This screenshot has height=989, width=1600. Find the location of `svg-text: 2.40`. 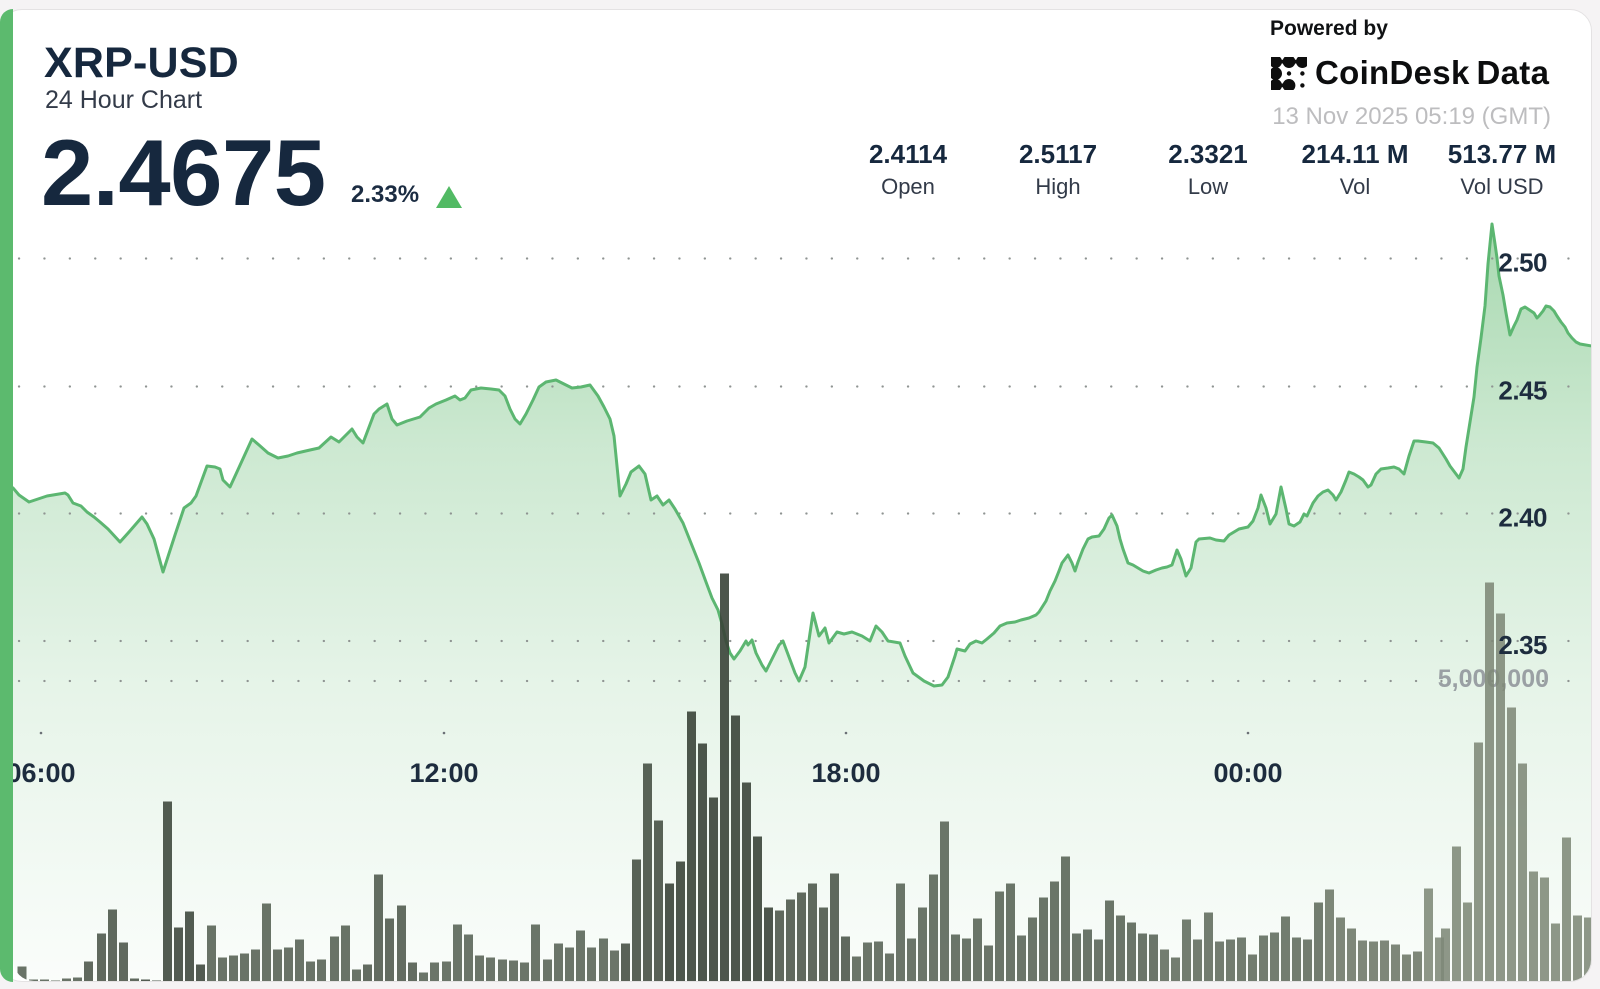

svg-text: 2.40 is located at coordinates (1522, 518).